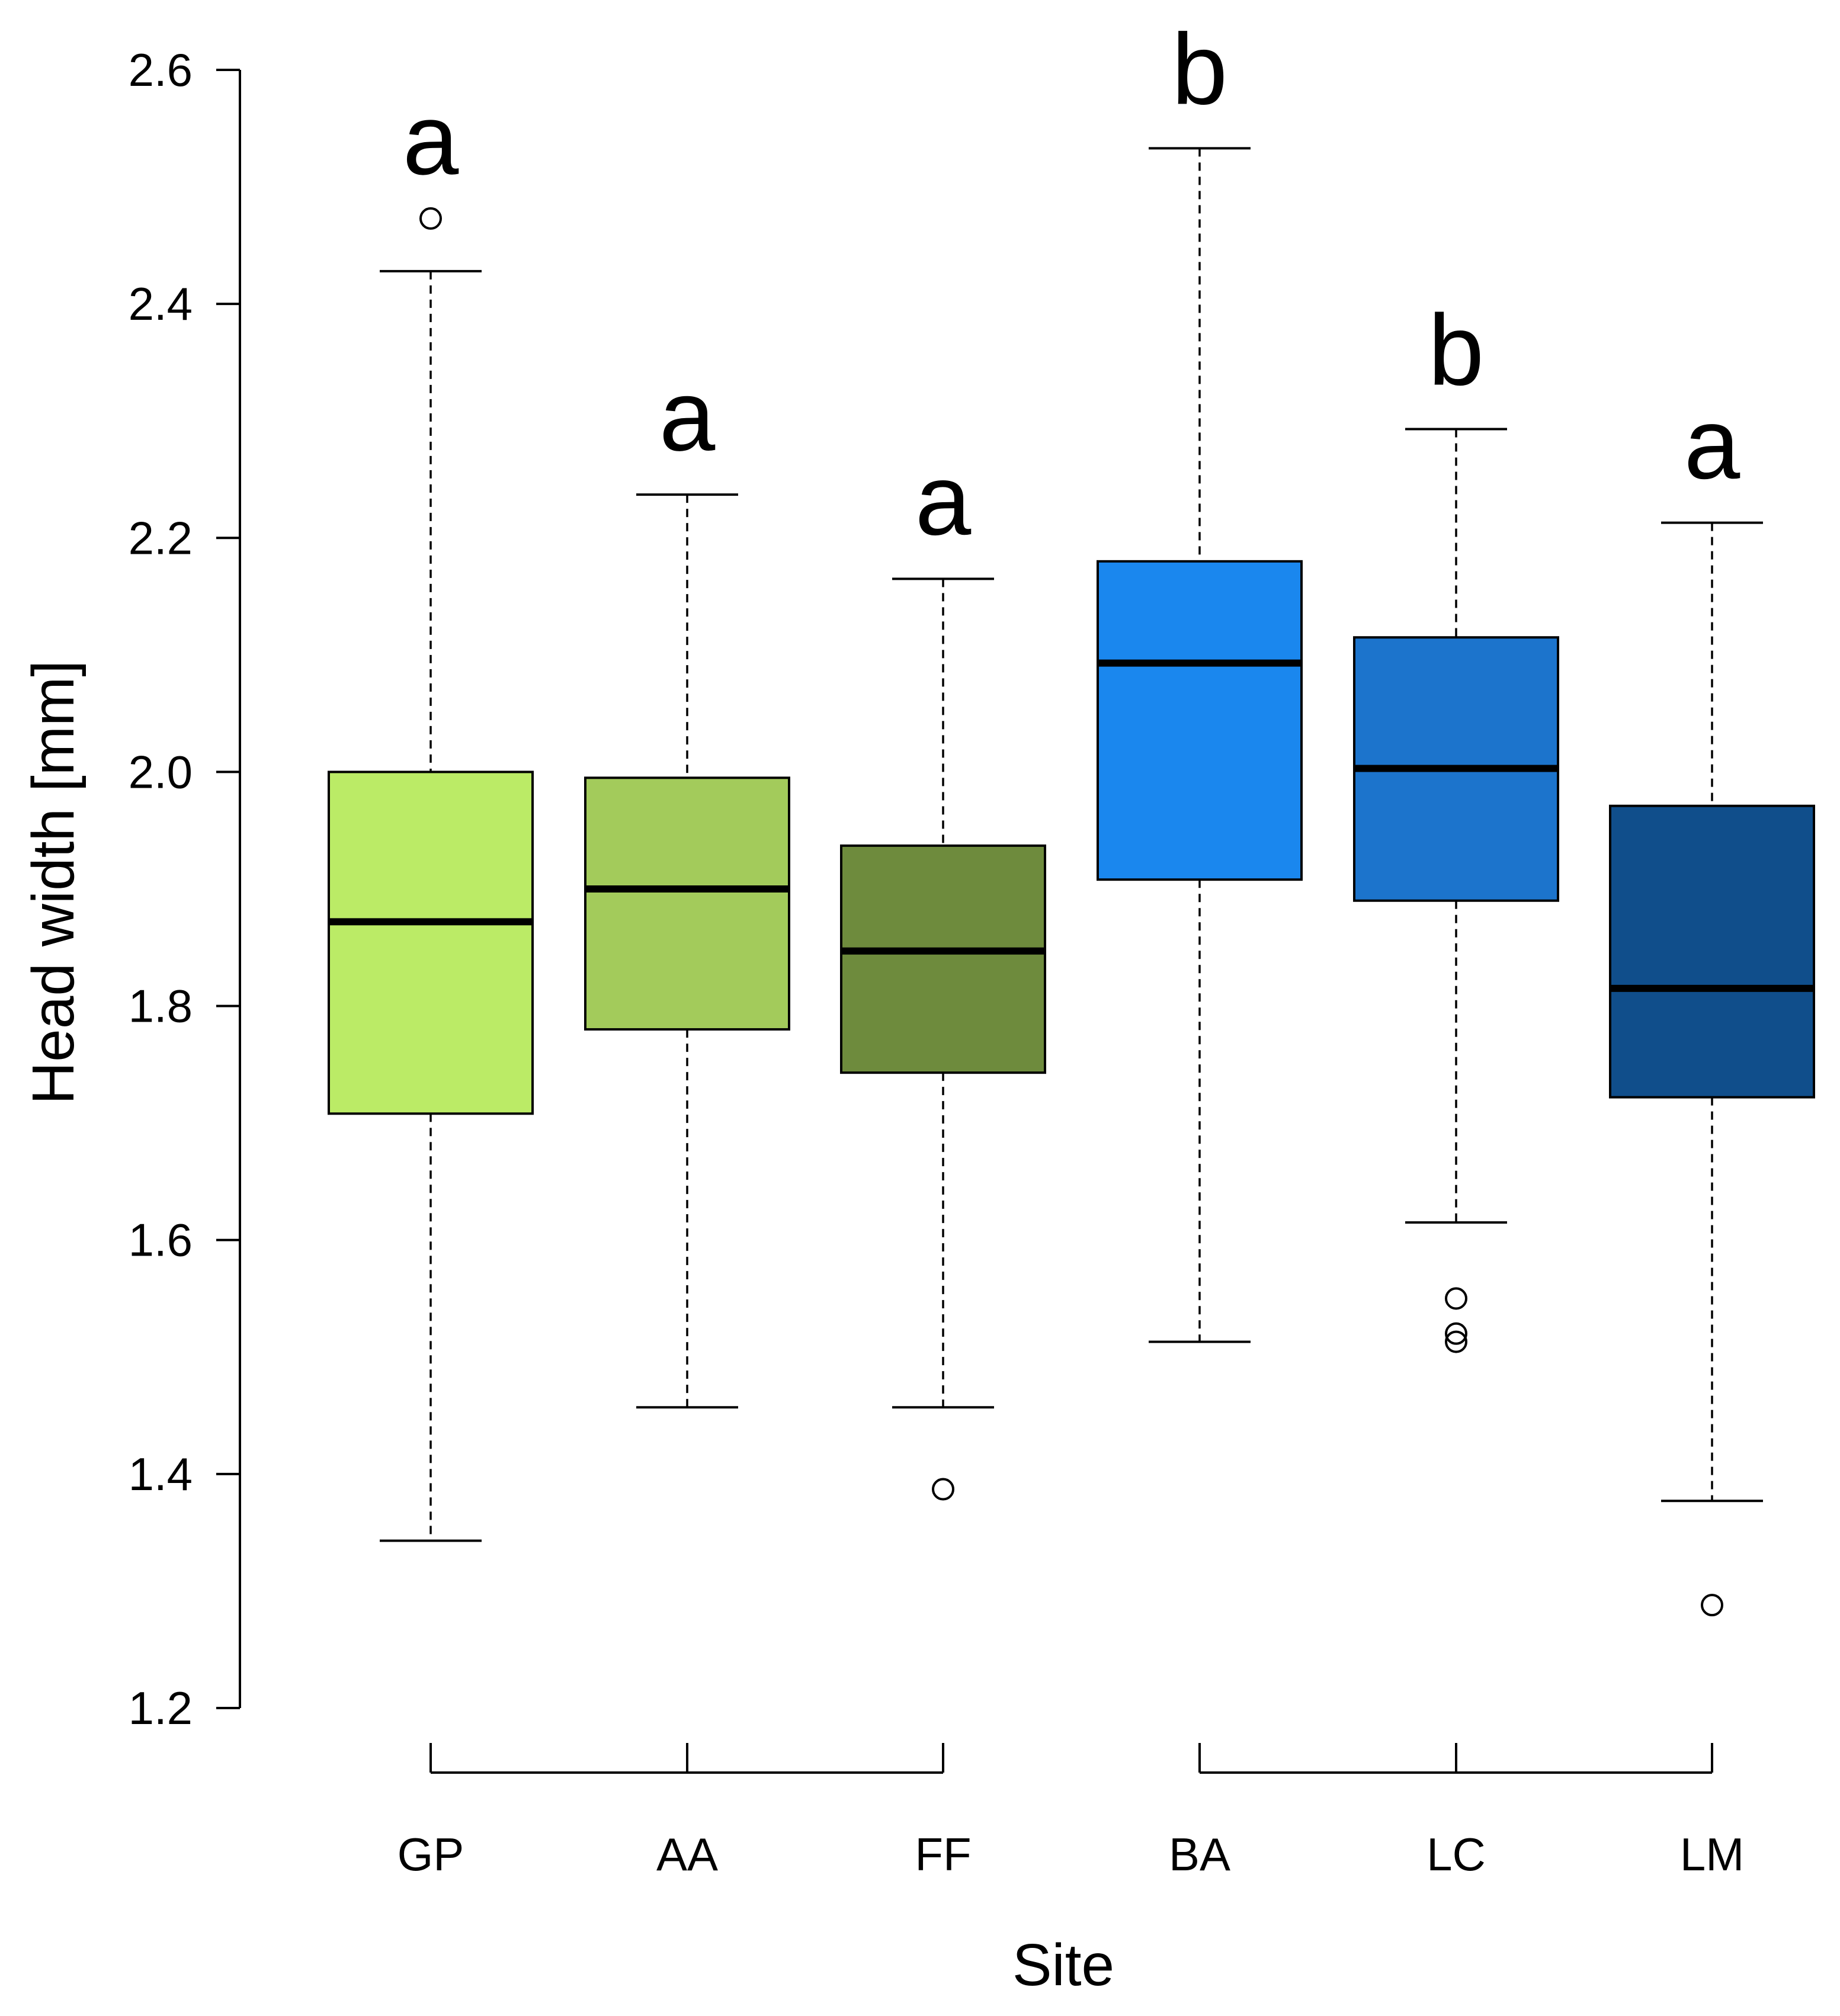 This screenshot has height=2016, width=1840. What do you see at coordinates (1063, 1965) in the screenshot?
I see `x-axis-title: Site` at bounding box center [1063, 1965].